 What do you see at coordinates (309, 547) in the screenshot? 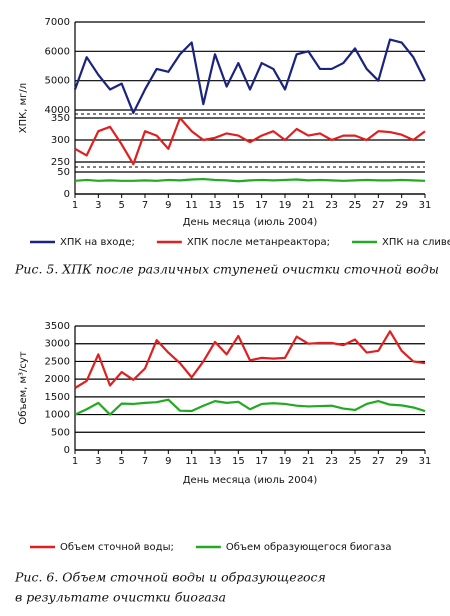
I see `legend-label: Объем образующегося биогаза` at bounding box center [309, 547].